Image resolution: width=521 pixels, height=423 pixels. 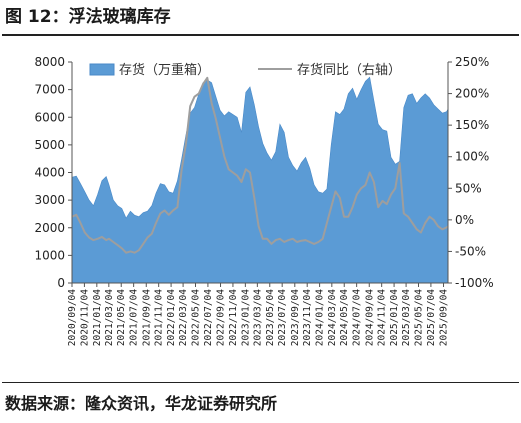 I want to click on x-tick-label: 2025/05/04, so click(x=419, y=317).